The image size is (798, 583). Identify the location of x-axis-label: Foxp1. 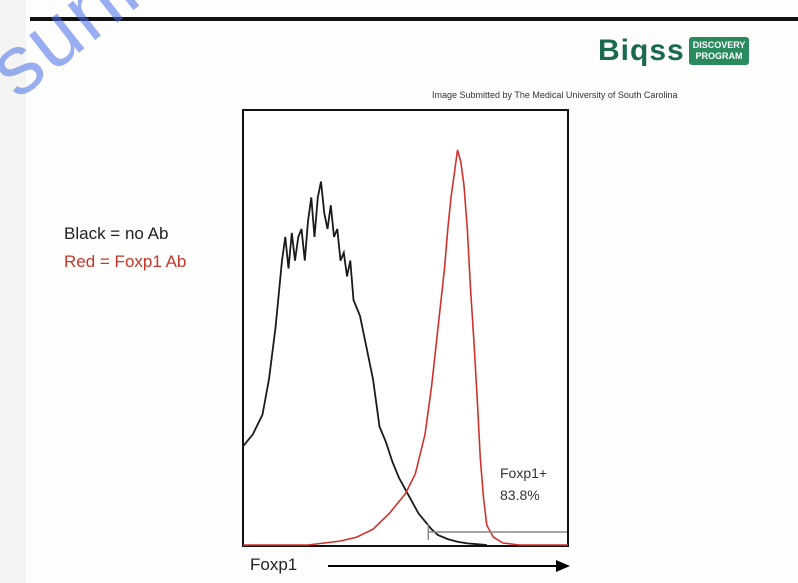
(274, 564).